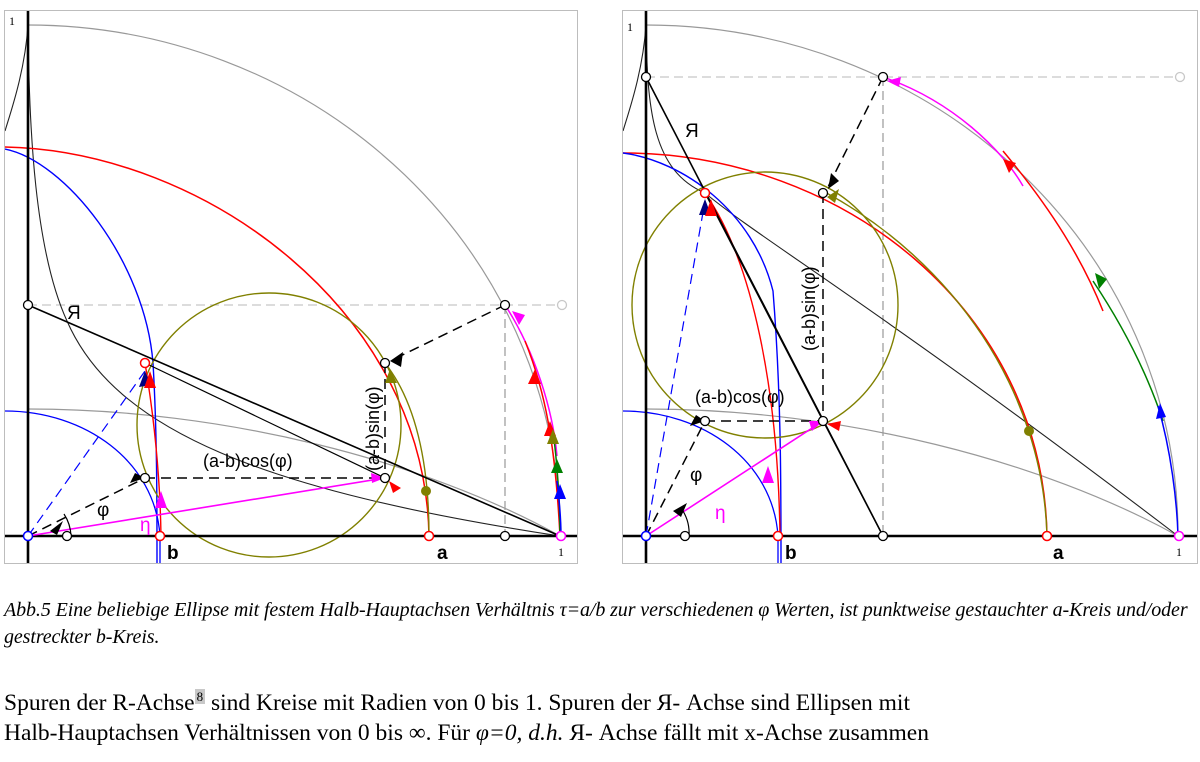 This screenshot has width=1200, height=762. What do you see at coordinates (1058, 553) in the screenshot?
I see `label-a: a` at bounding box center [1058, 553].